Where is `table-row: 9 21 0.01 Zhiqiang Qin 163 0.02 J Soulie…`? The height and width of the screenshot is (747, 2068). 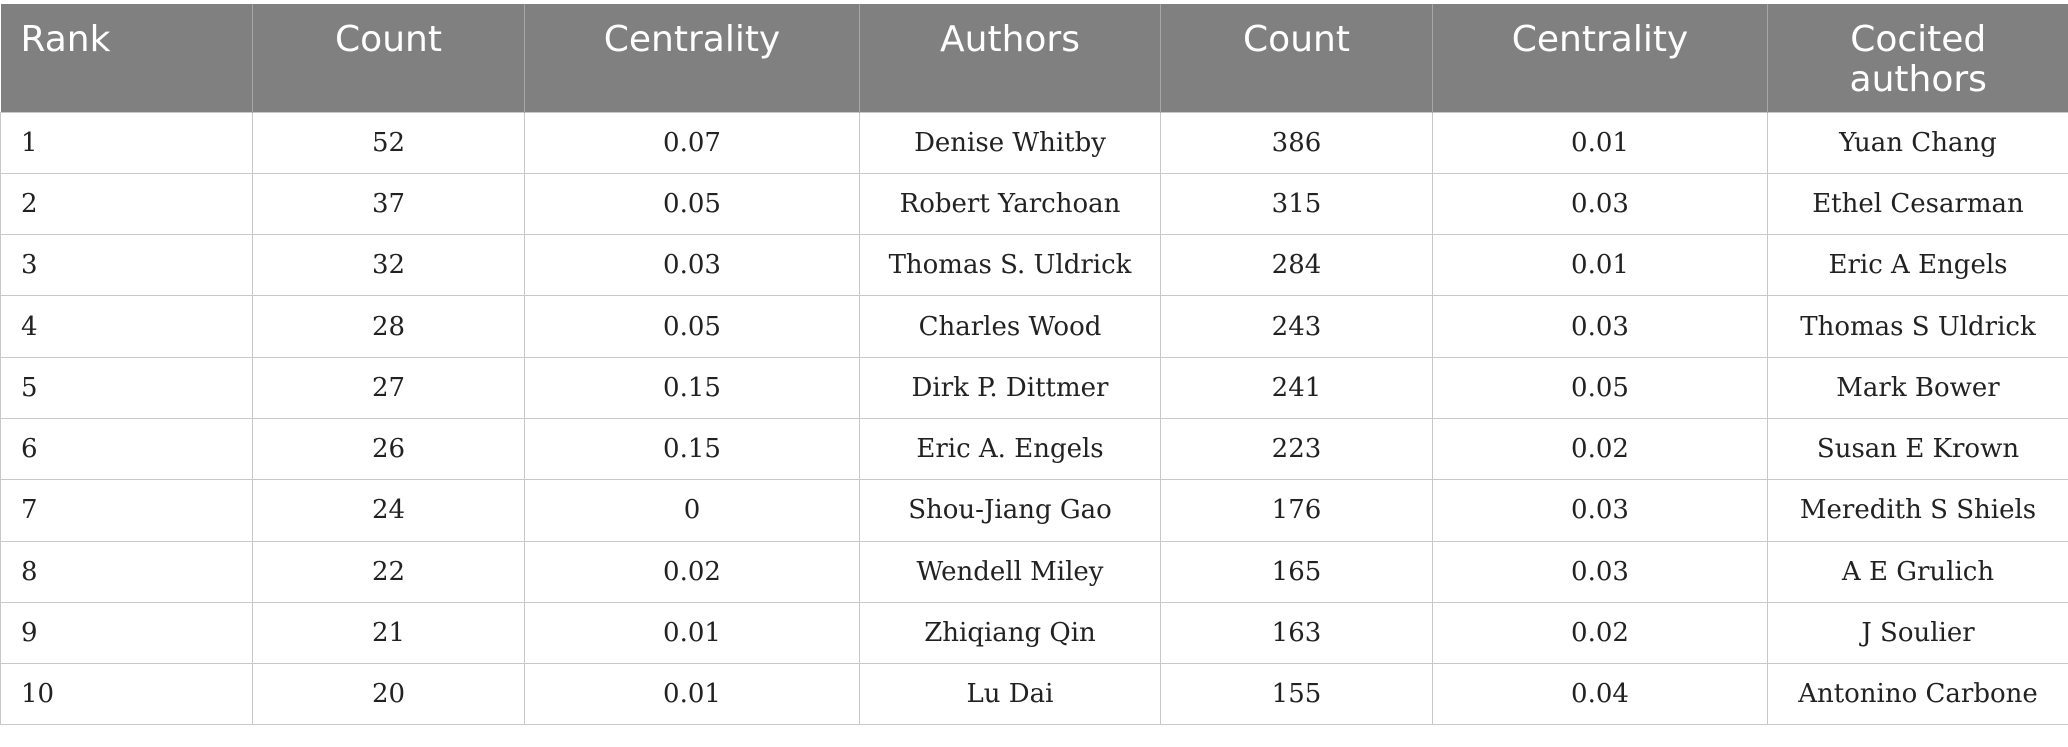
table-row: 9 21 0.01 Zhiqiang Qin 163 0.02 J Soulie… is located at coordinates (1034, 633).